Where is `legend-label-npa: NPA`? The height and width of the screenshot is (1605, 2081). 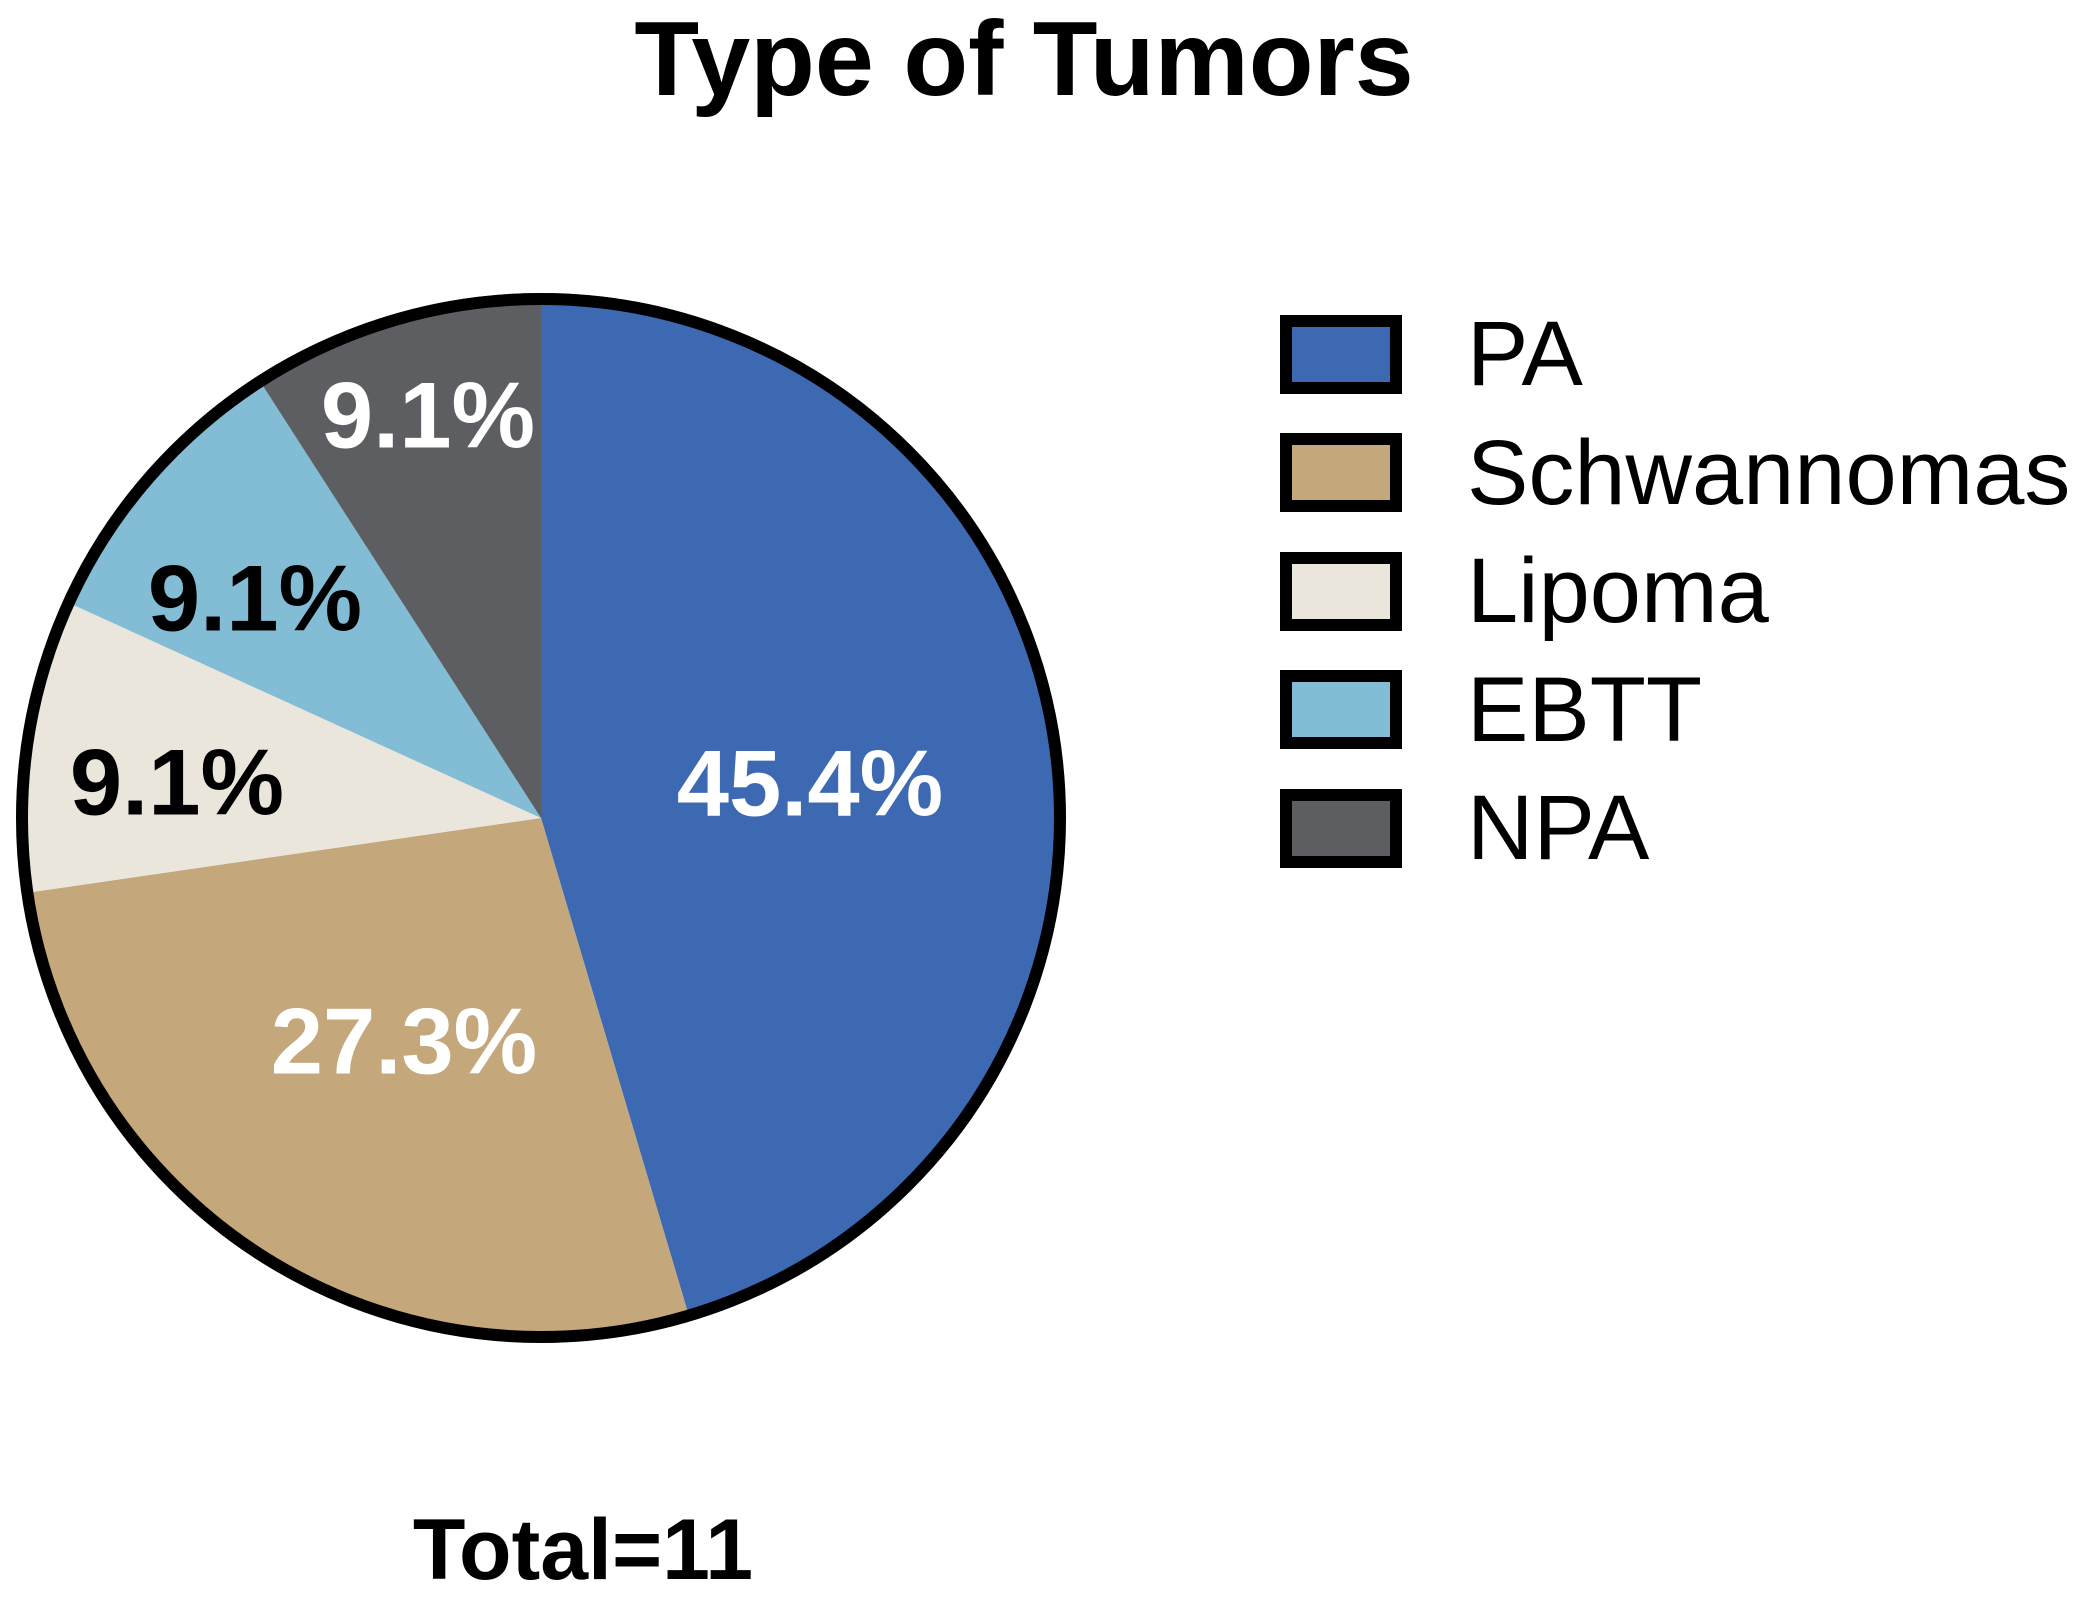
legend-label-npa: NPA is located at coordinates (1558, 828).